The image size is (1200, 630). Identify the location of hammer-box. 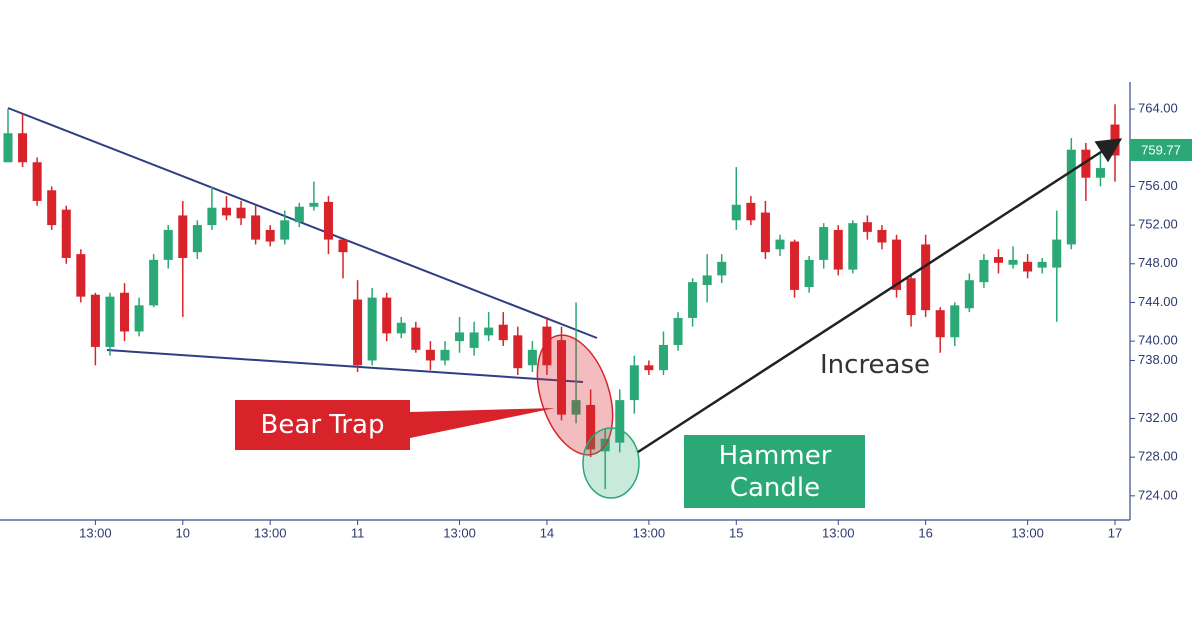
(774, 471).